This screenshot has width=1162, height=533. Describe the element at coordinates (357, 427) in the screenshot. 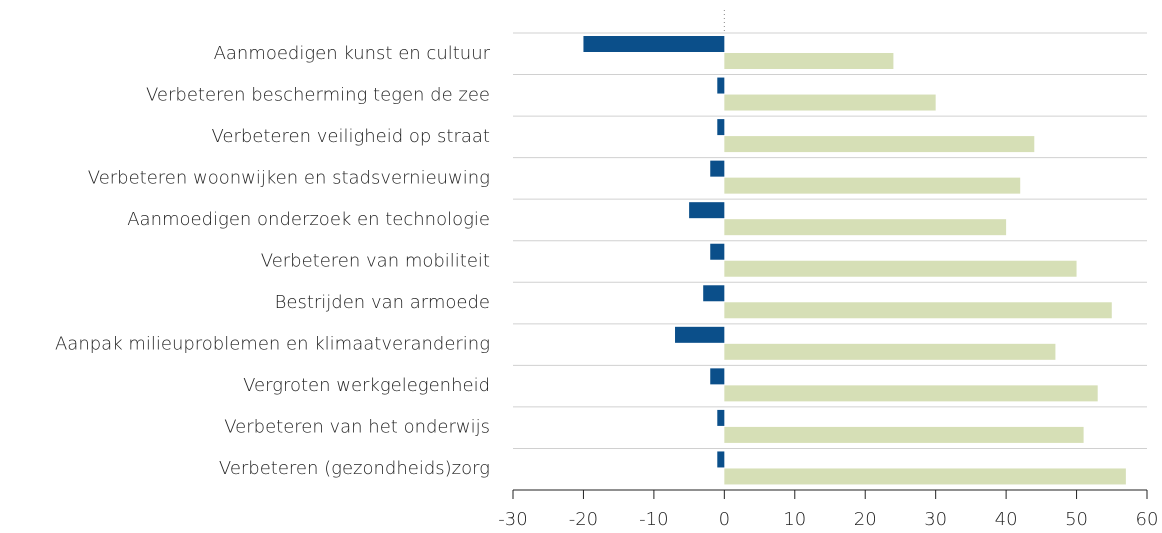

I see `category-label: Verbeteren van het onderwijs` at that location.